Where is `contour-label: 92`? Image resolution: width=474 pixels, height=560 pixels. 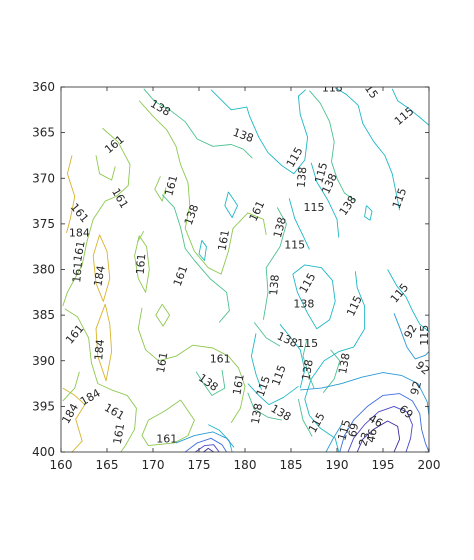
contour-label: 92 is located at coordinates (410, 331).